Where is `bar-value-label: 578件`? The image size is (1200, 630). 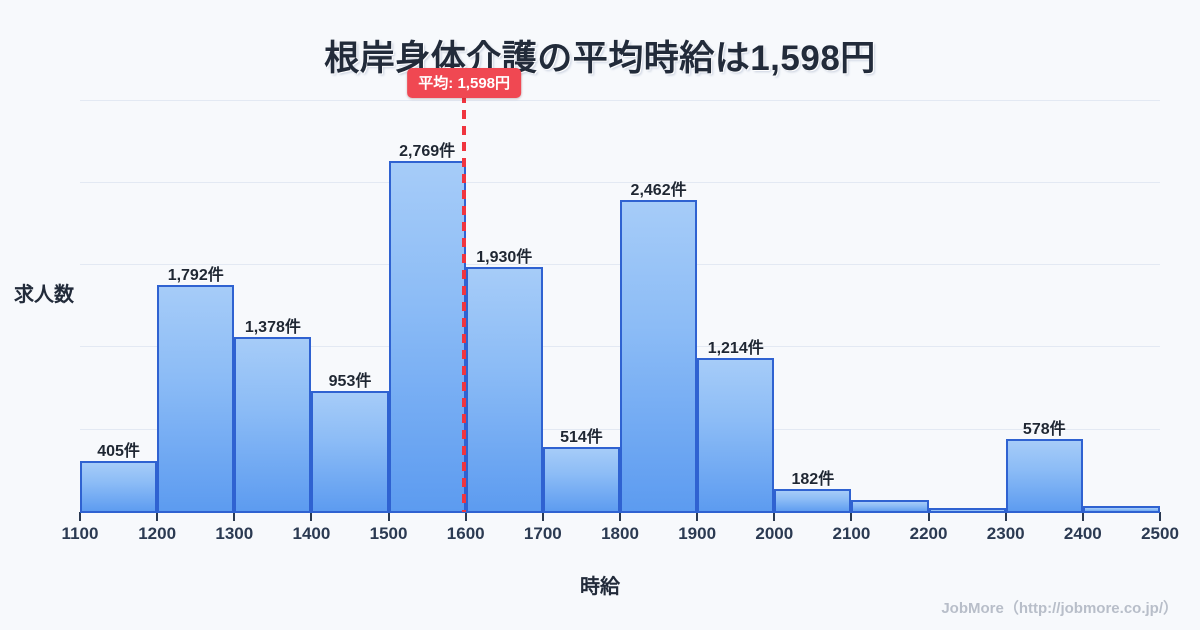 bar-value-label: 578件 is located at coordinates (1044, 429).